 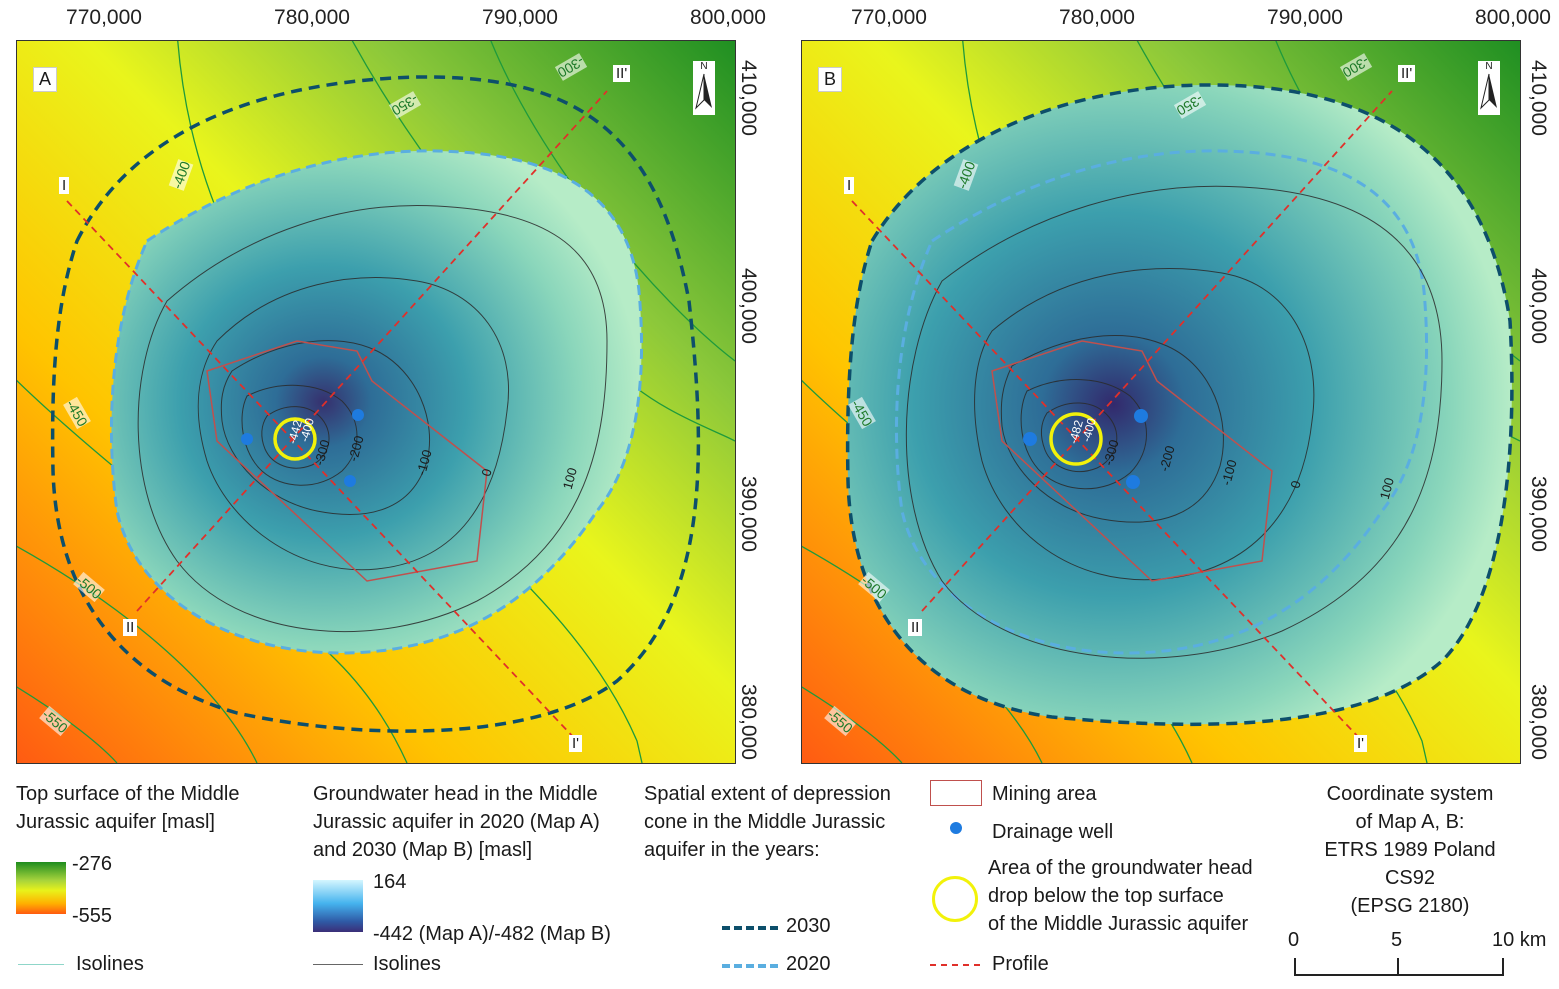 I want to click on top-surface-ramp, so click(x=41, y=888).